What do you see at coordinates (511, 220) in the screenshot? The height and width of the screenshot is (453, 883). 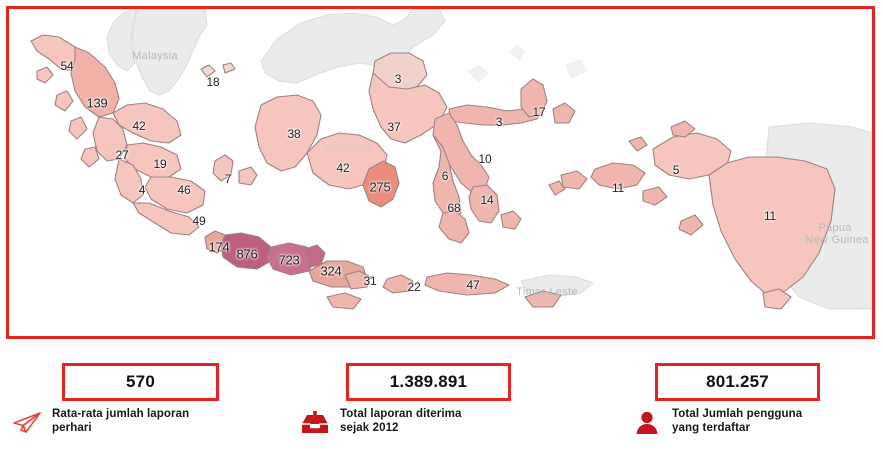 I see `island-buton` at bounding box center [511, 220].